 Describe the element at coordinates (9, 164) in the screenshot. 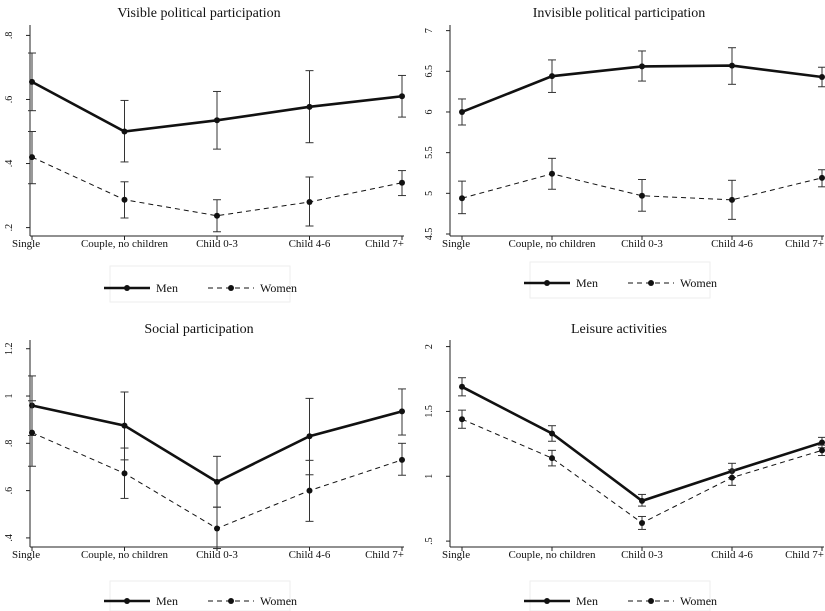

I see `y-tick-label: .4` at that location.